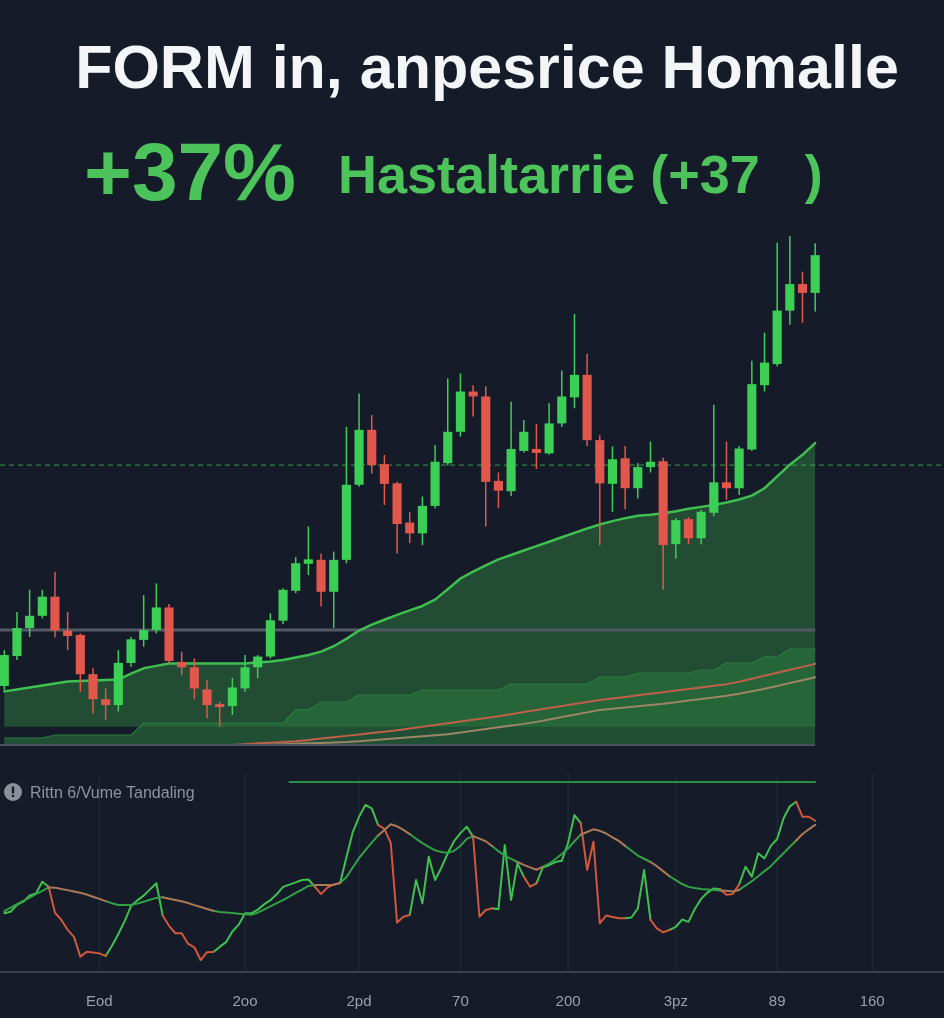  What do you see at coordinates (568, 1000) in the screenshot?
I see `x-tick-label: 200` at bounding box center [568, 1000].